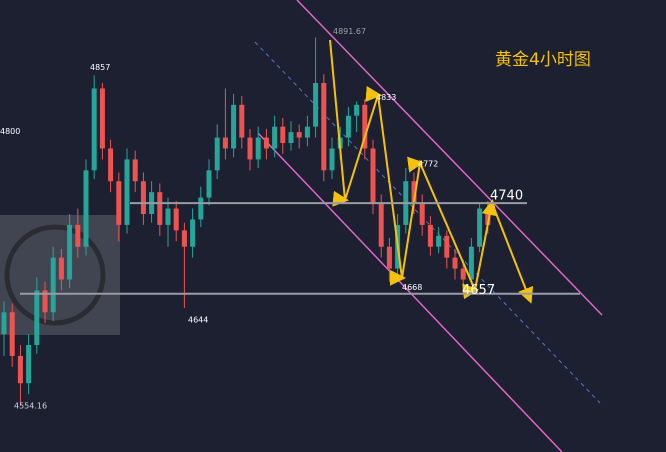 The width and height of the screenshot is (666, 452). Describe the element at coordinates (100, 67) in the screenshot. I see `price-label: 4857` at that location.